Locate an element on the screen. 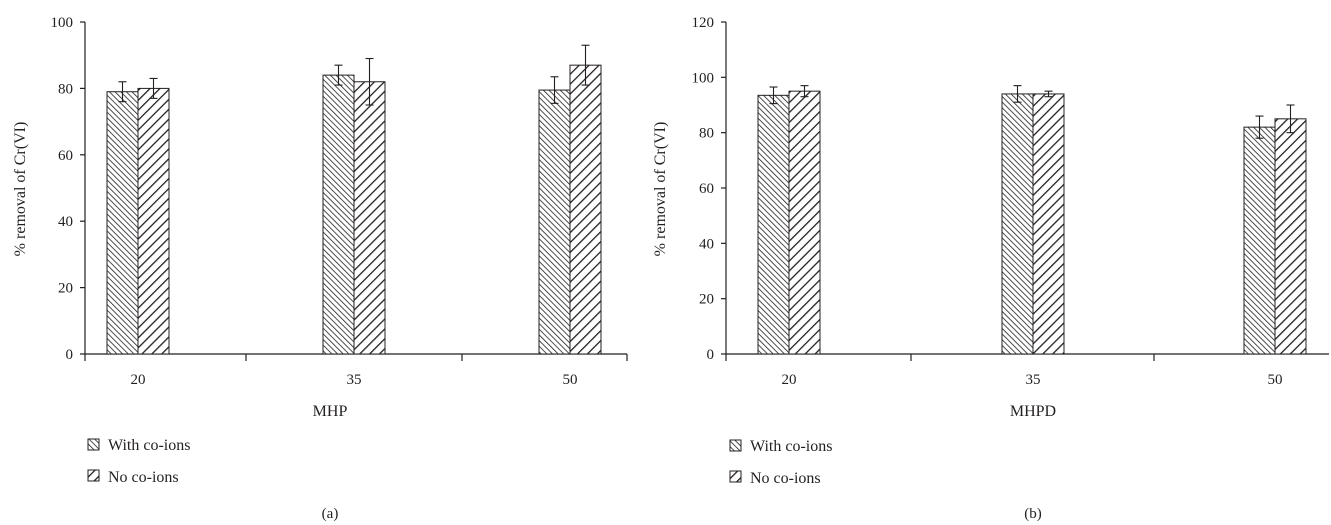 Image resolution: width=1331 pixels, height=525 pixels. y-tick-label-a: 80 is located at coordinates (65, 89).